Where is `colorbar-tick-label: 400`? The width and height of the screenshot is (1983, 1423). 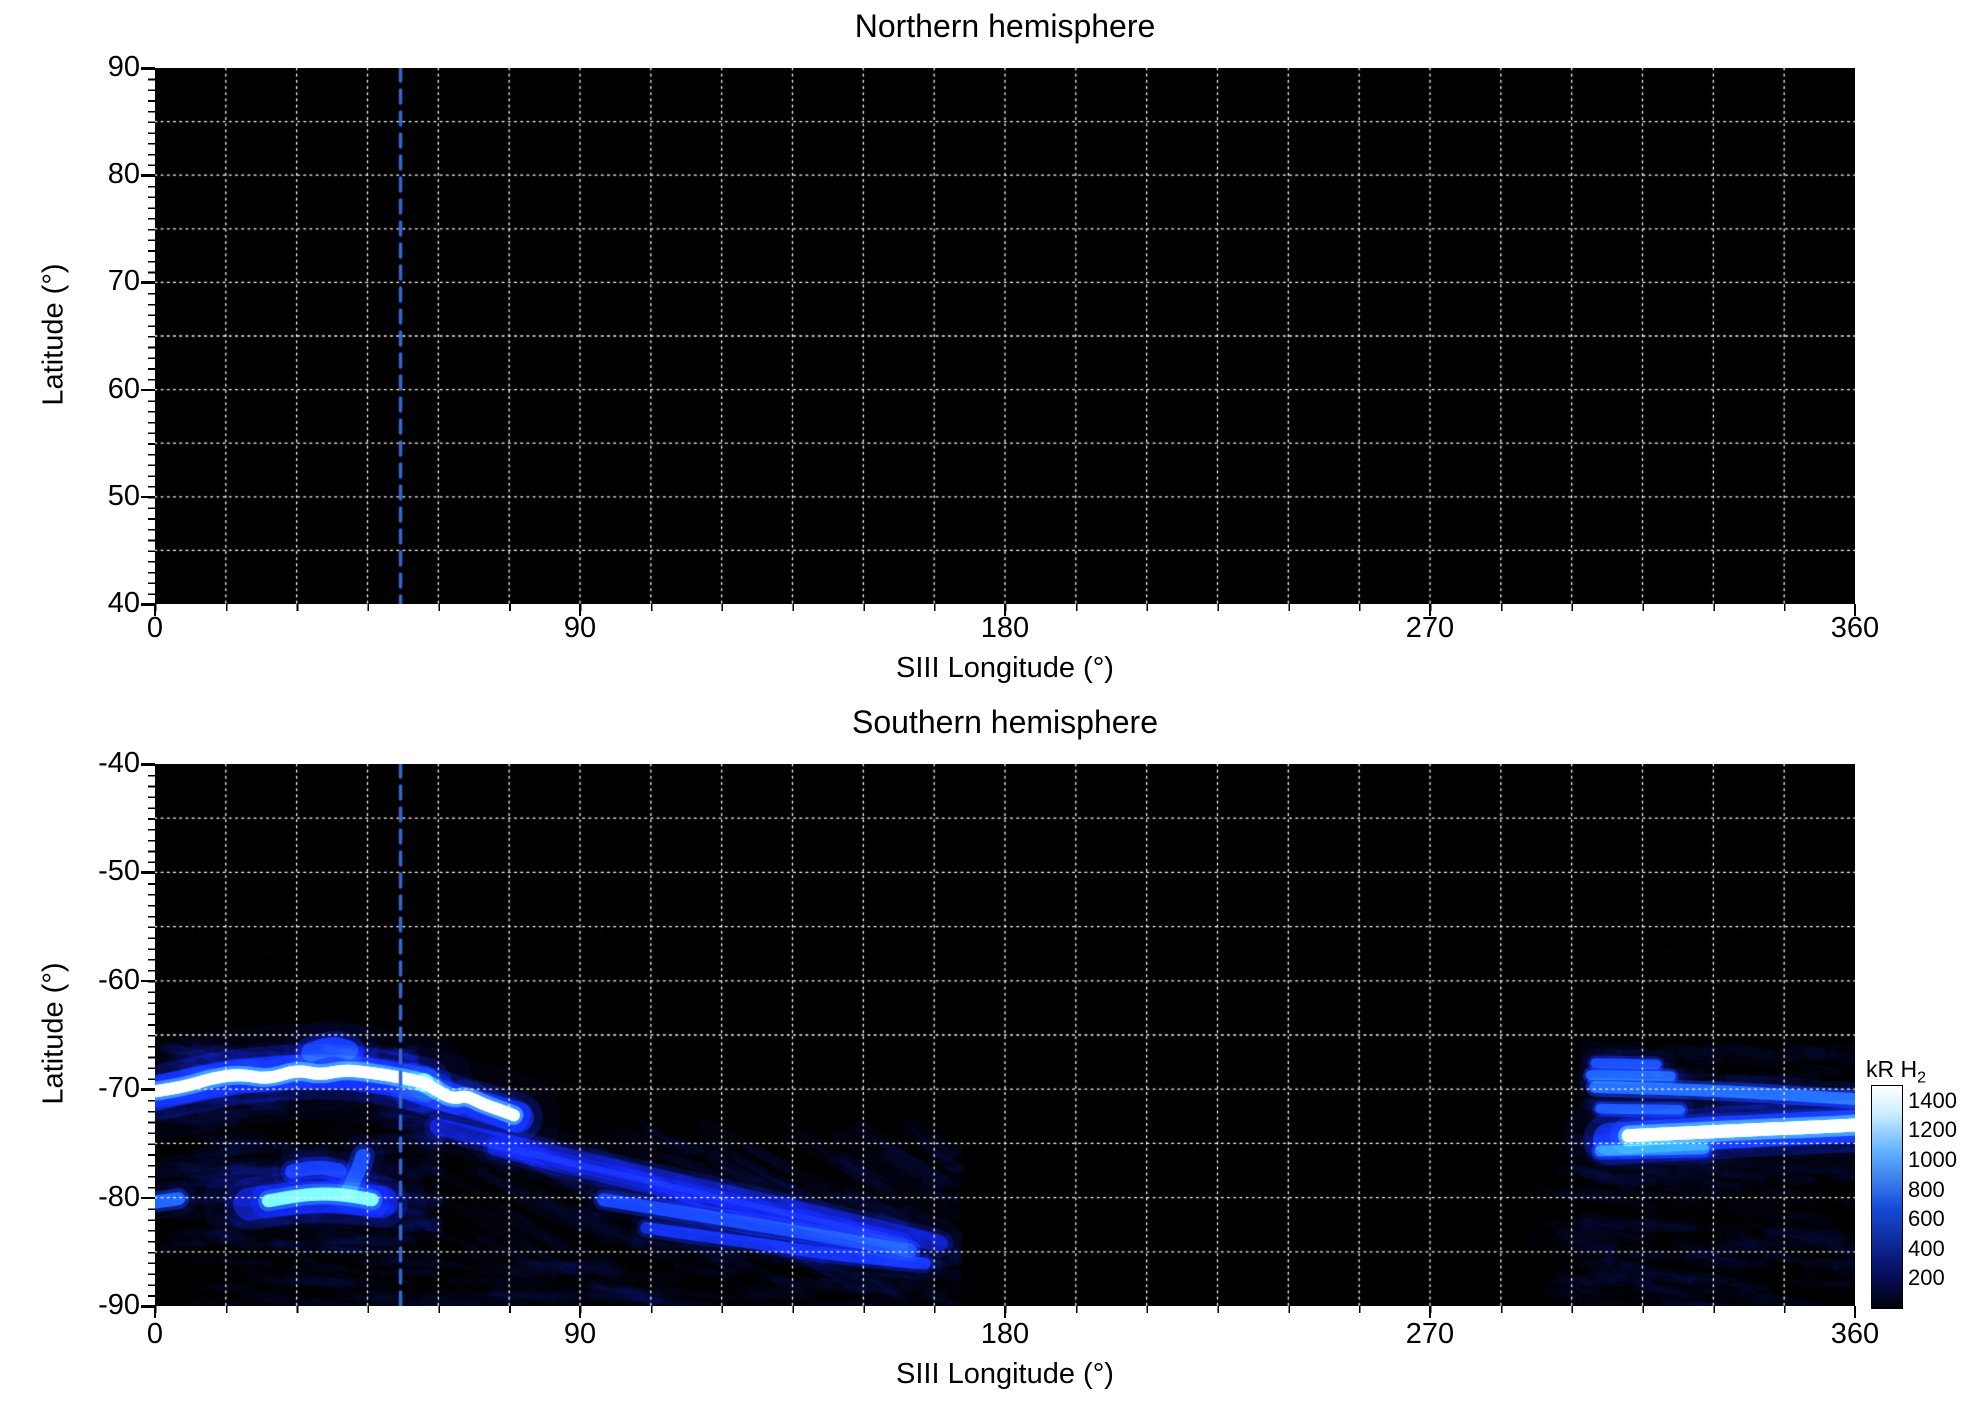
colorbar-tick-label: 400 is located at coordinates (1926, 1248).